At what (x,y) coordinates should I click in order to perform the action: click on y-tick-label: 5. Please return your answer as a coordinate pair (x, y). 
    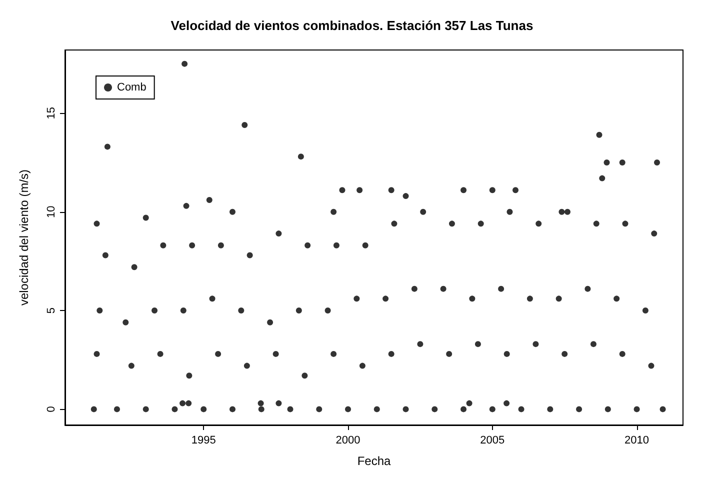
    Looking at the image, I should click on (52, 310).